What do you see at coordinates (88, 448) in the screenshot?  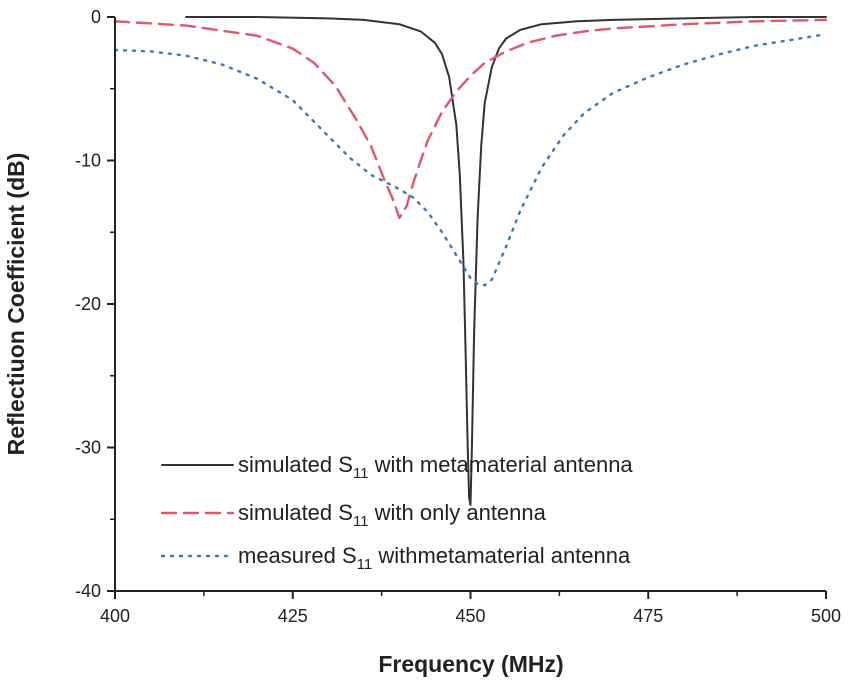 I see `y-tick-label: -30` at bounding box center [88, 448].